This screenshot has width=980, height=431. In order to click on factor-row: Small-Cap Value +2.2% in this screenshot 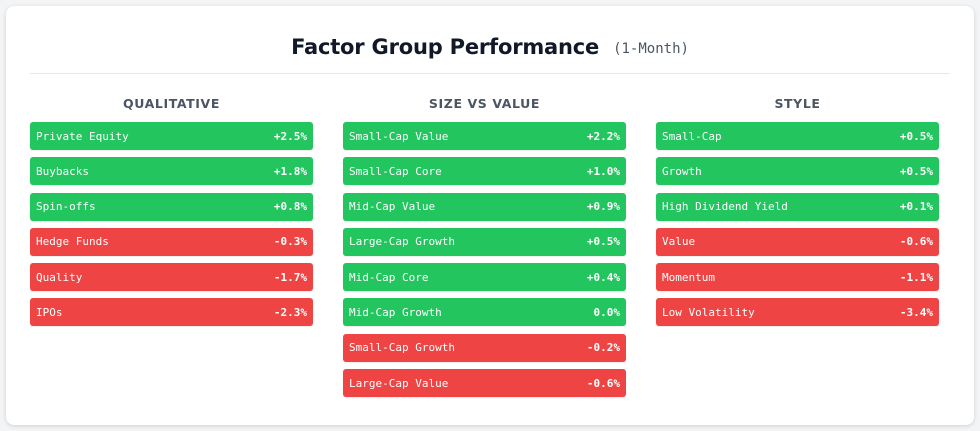, I will do `click(484, 136)`.